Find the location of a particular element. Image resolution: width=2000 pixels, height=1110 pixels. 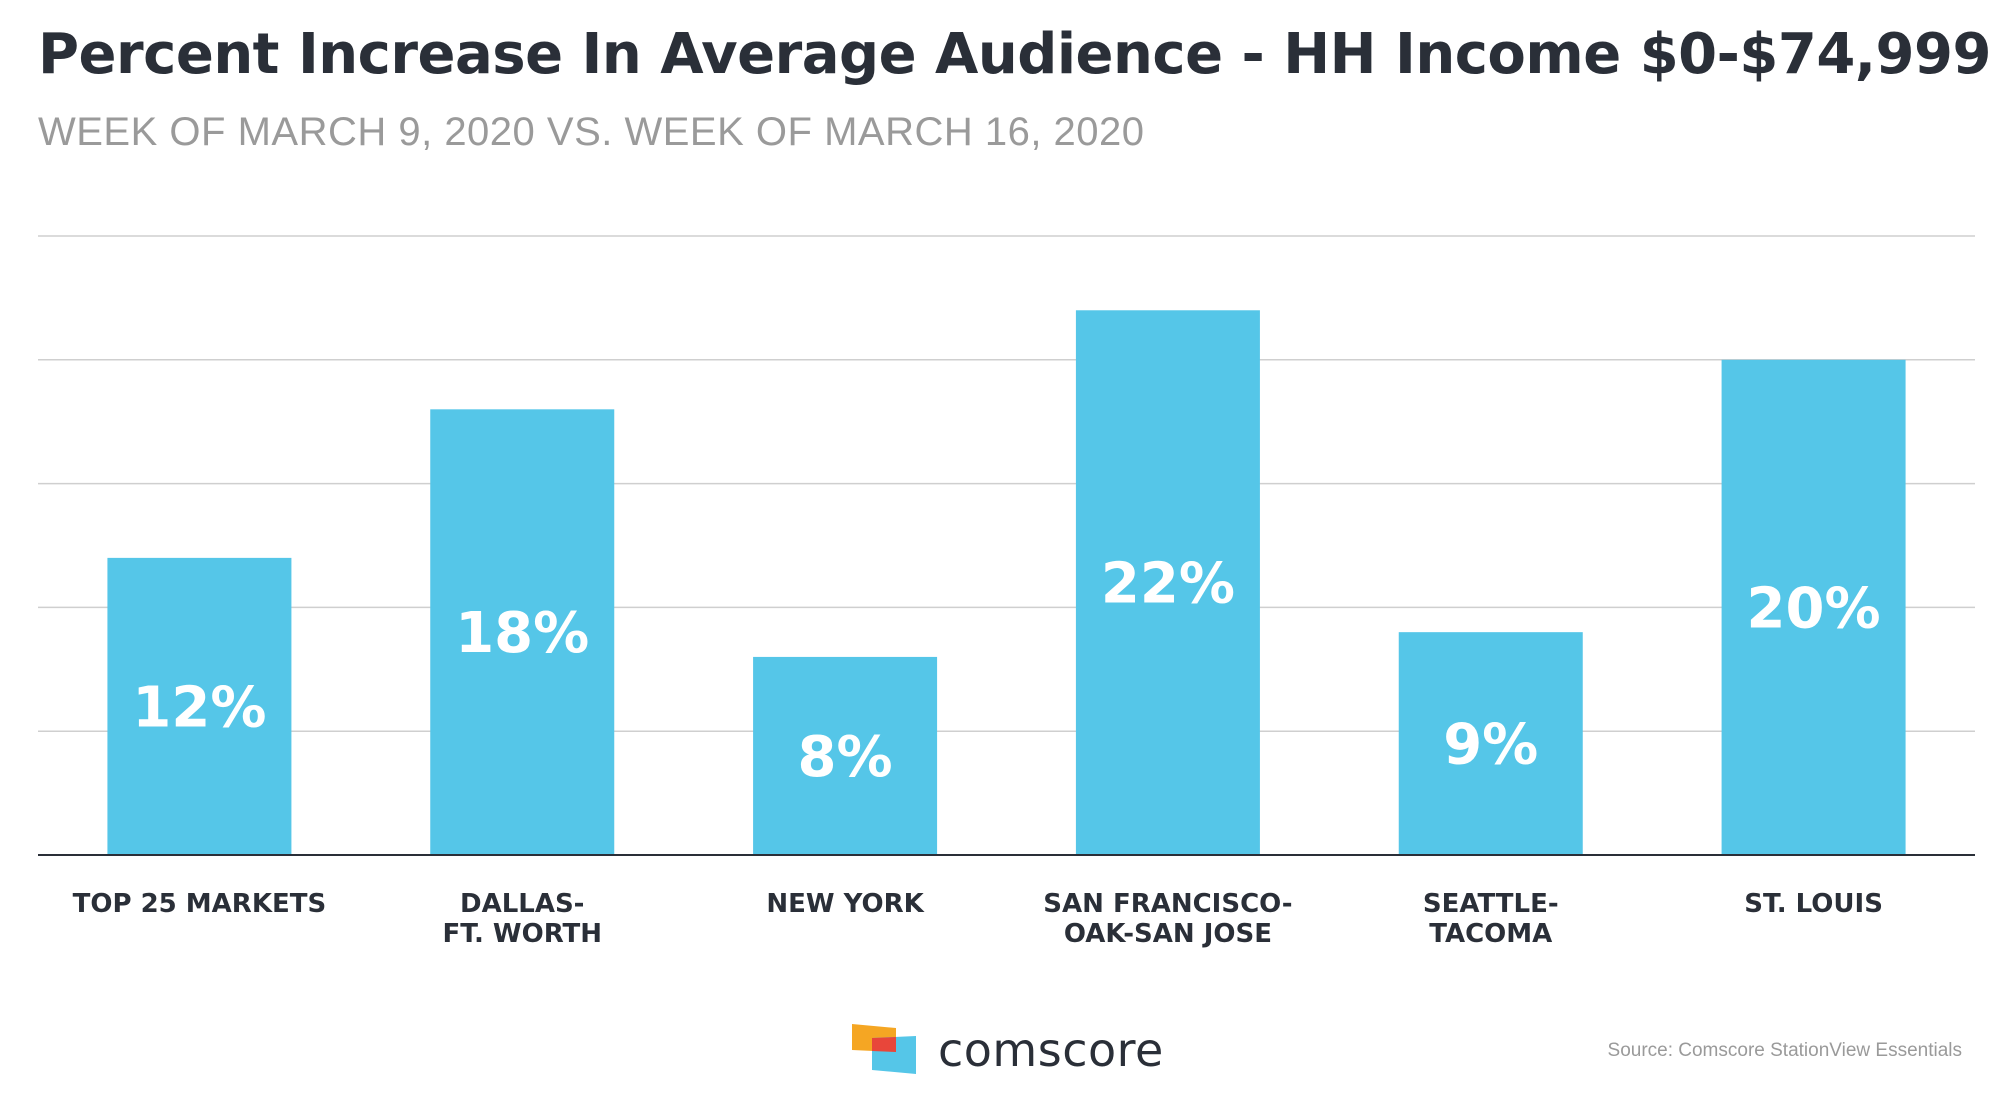

comscore-logo-icon is located at coordinates (884, 1049).